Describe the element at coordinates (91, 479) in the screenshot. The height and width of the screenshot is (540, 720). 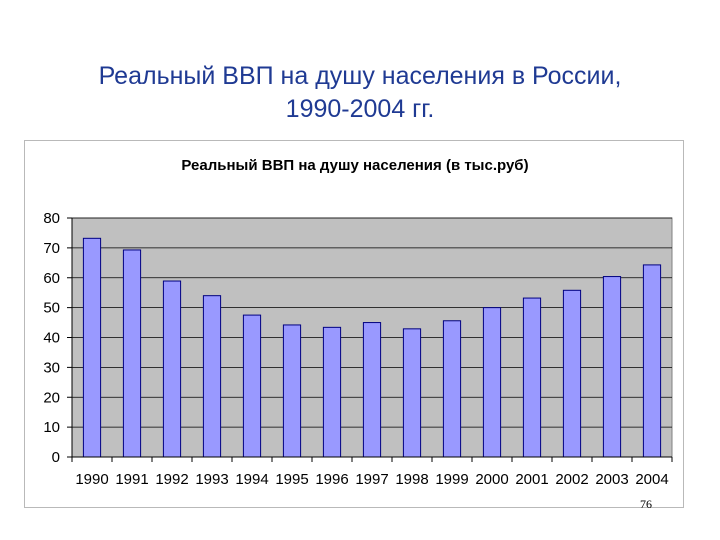
I see `x-tick-label: 1990` at that location.